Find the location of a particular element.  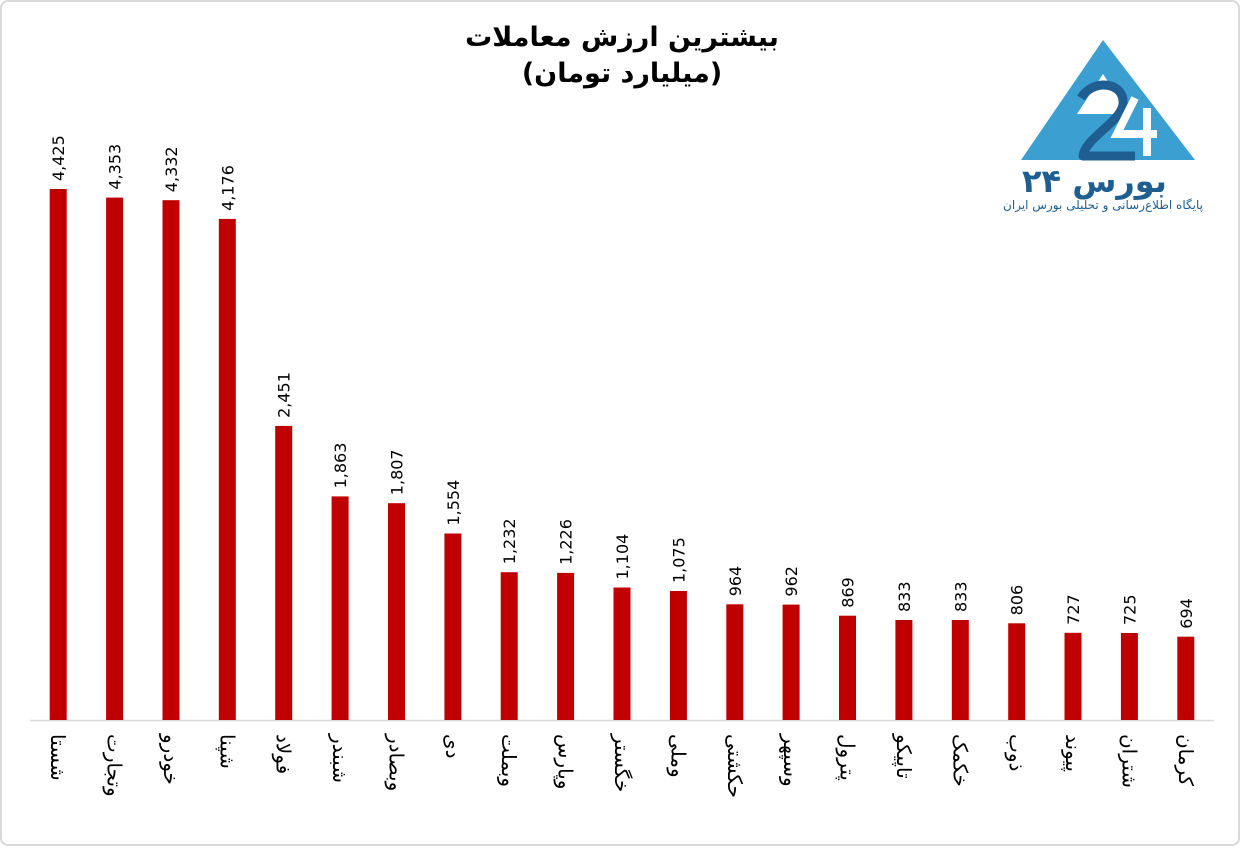

logo-digit-two is located at coordinates (1106, 120).